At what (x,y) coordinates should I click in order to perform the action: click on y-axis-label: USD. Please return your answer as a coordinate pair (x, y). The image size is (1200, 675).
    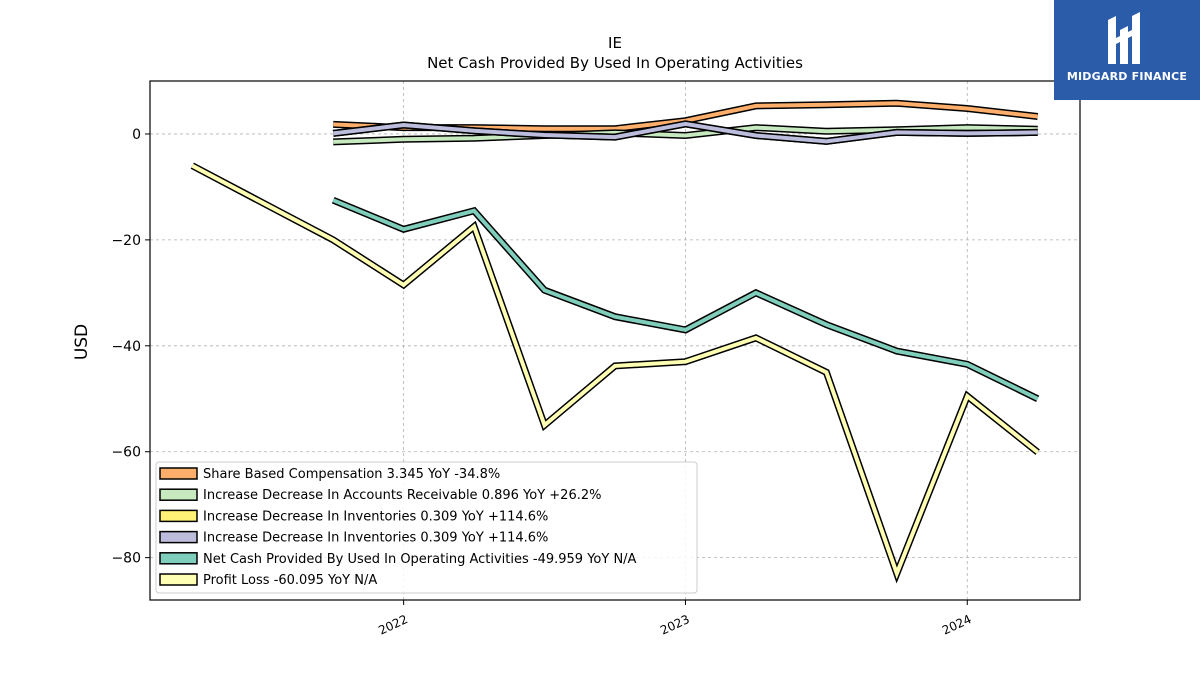
    Looking at the image, I should click on (82, 342).